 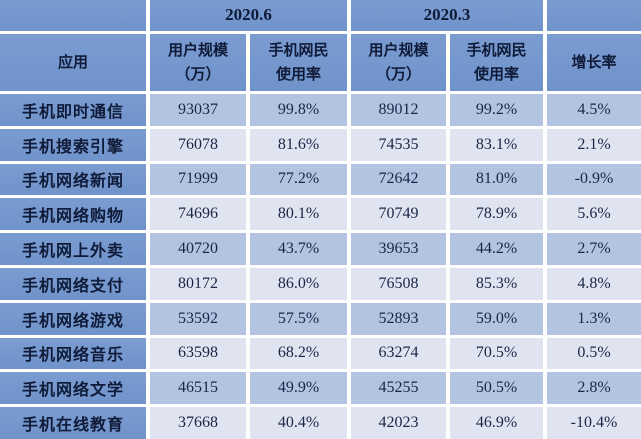 What do you see at coordinates (398, 249) in the screenshot?
I see `cell-user-scale-2020-3: 39653` at bounding box center [398, 249].